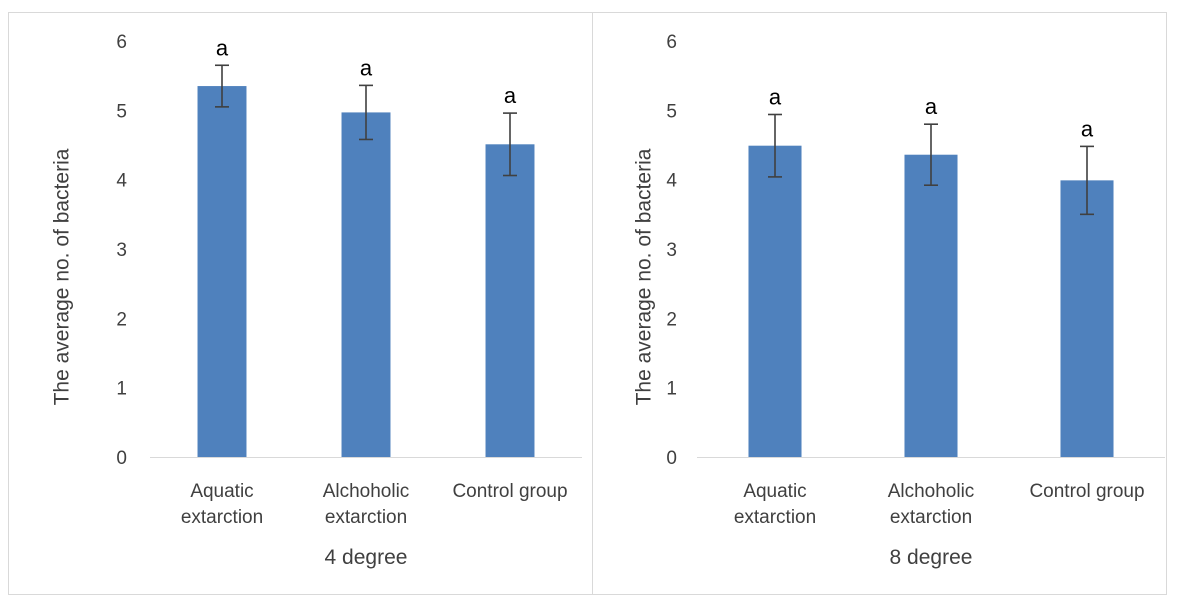 This screenshot has height=595, width=1178. Describe the element at coordinates (366, 557) in the screenshot. I see `x-axis-label: 4 degree` at that location.